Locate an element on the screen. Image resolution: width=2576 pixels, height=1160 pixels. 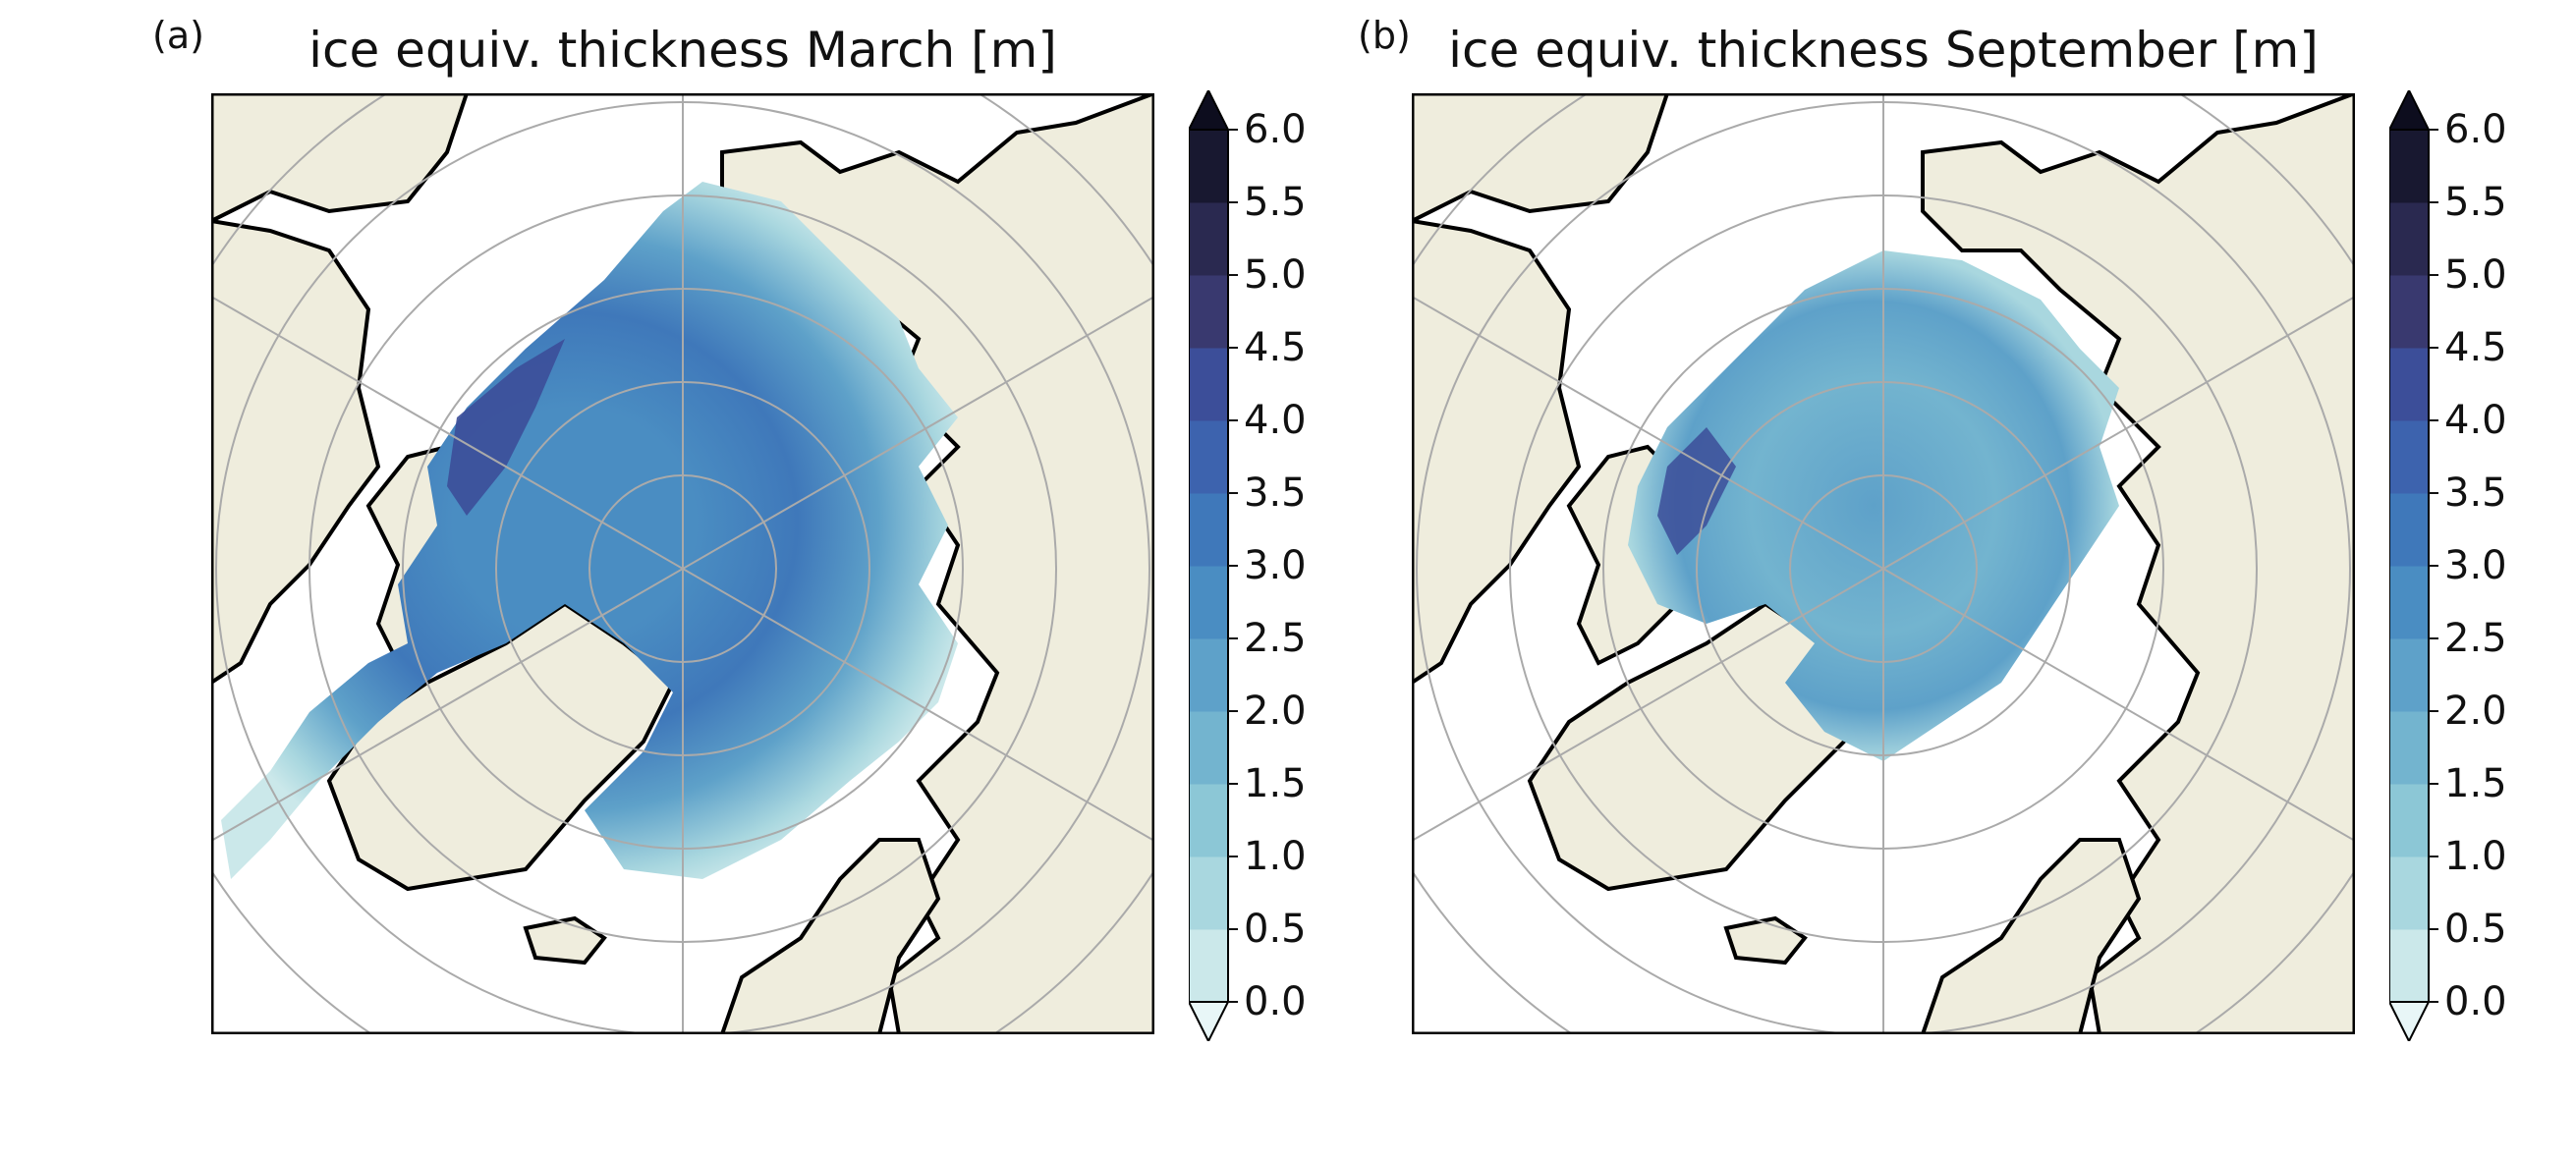
land-eurasia is located at coordinates (2138, 563).